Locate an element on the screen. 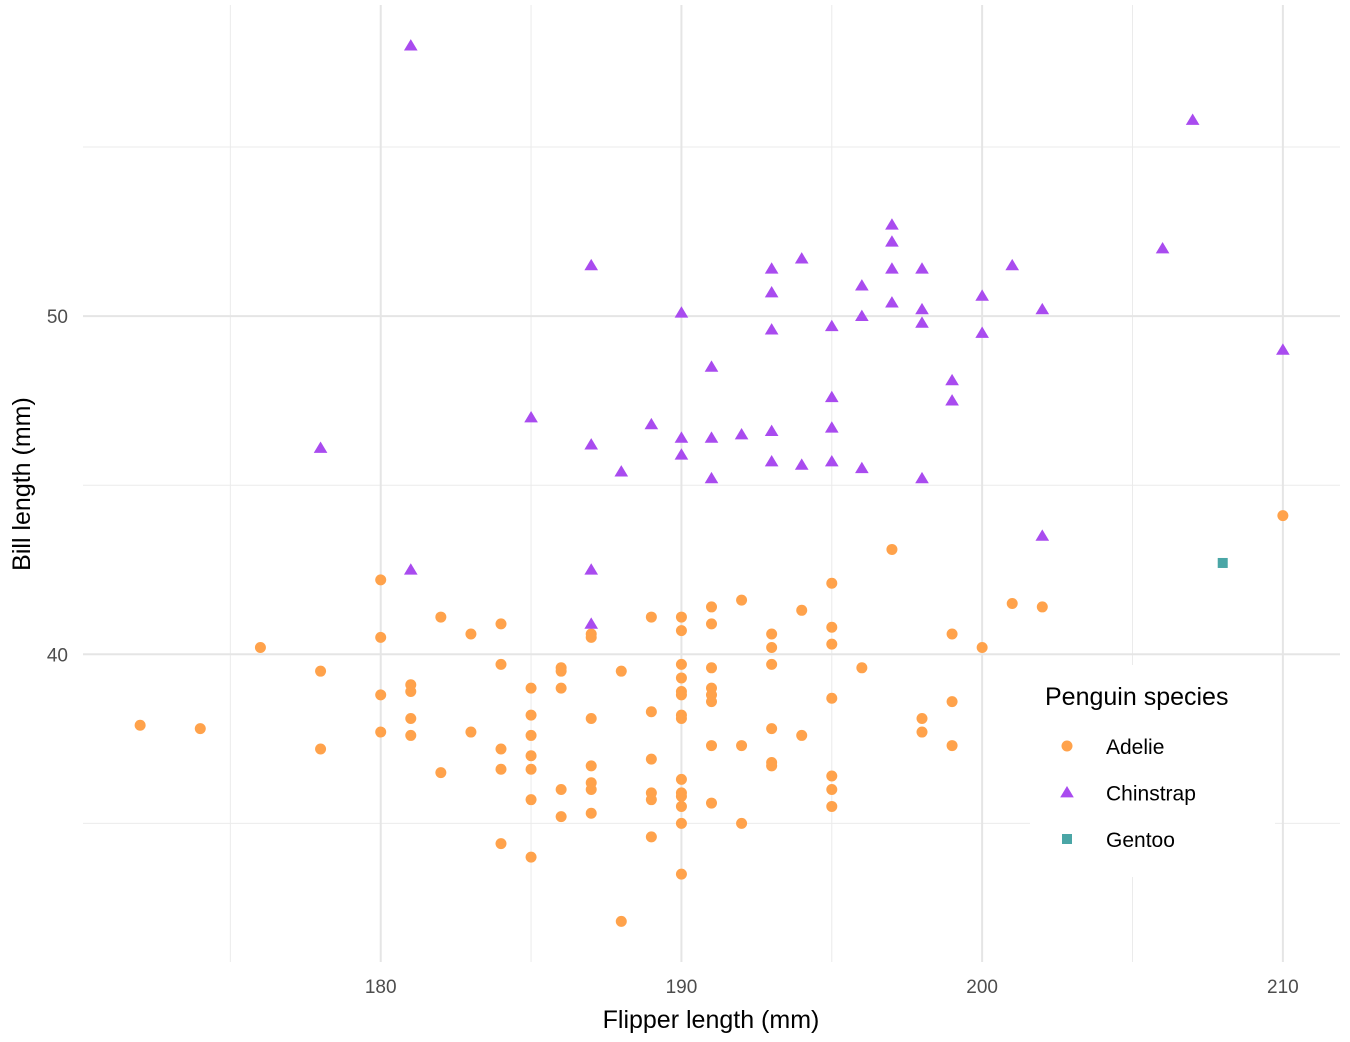 This screenshot has width=1350, height=1042. legend-key-chinstrap is located at coordinates (1067, 792).